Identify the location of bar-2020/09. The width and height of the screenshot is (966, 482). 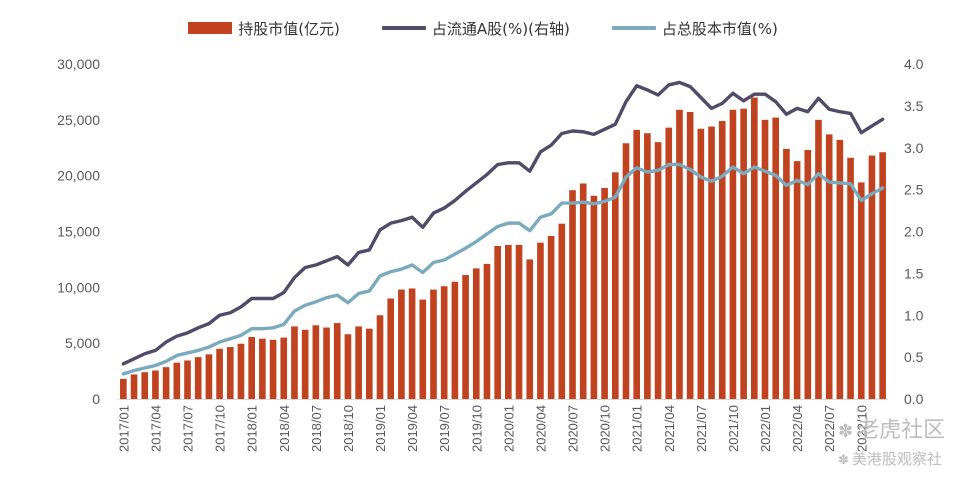
(594, 297).